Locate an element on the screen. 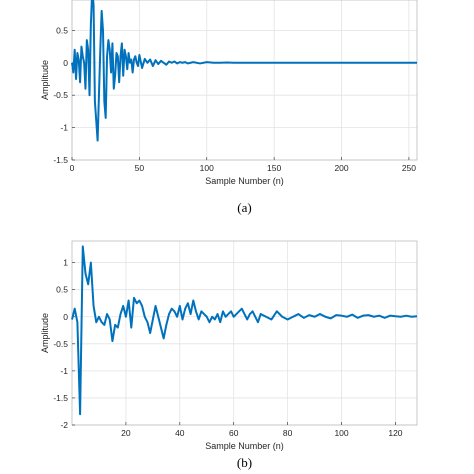 The width and height of the screenshot is (474, 474). y-tick-label: -2 is located at coordinates (64, 425).